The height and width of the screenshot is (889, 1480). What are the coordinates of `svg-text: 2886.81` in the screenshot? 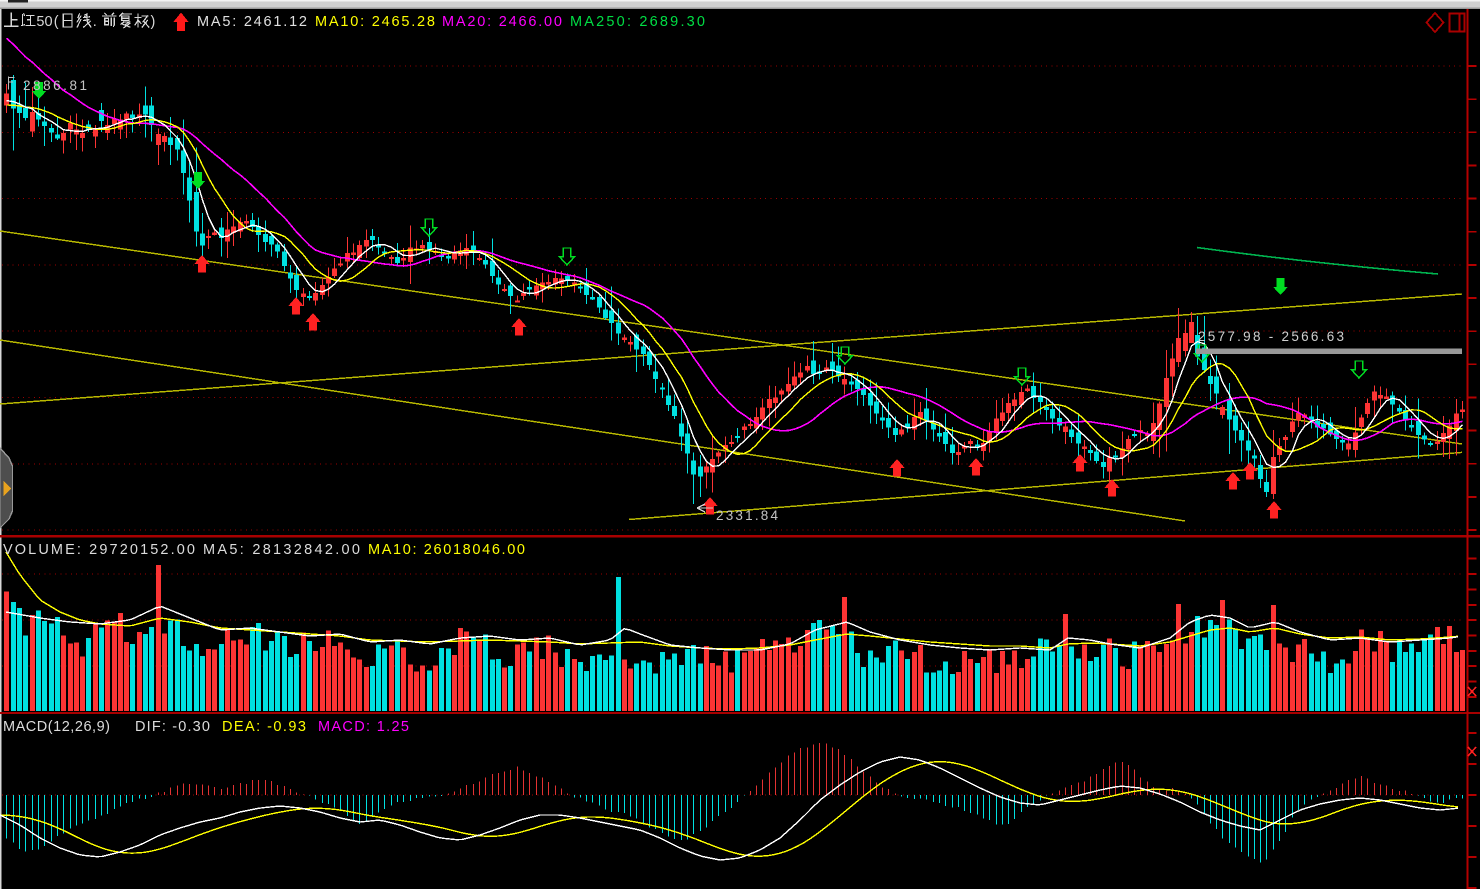 It's located at (55, 85).